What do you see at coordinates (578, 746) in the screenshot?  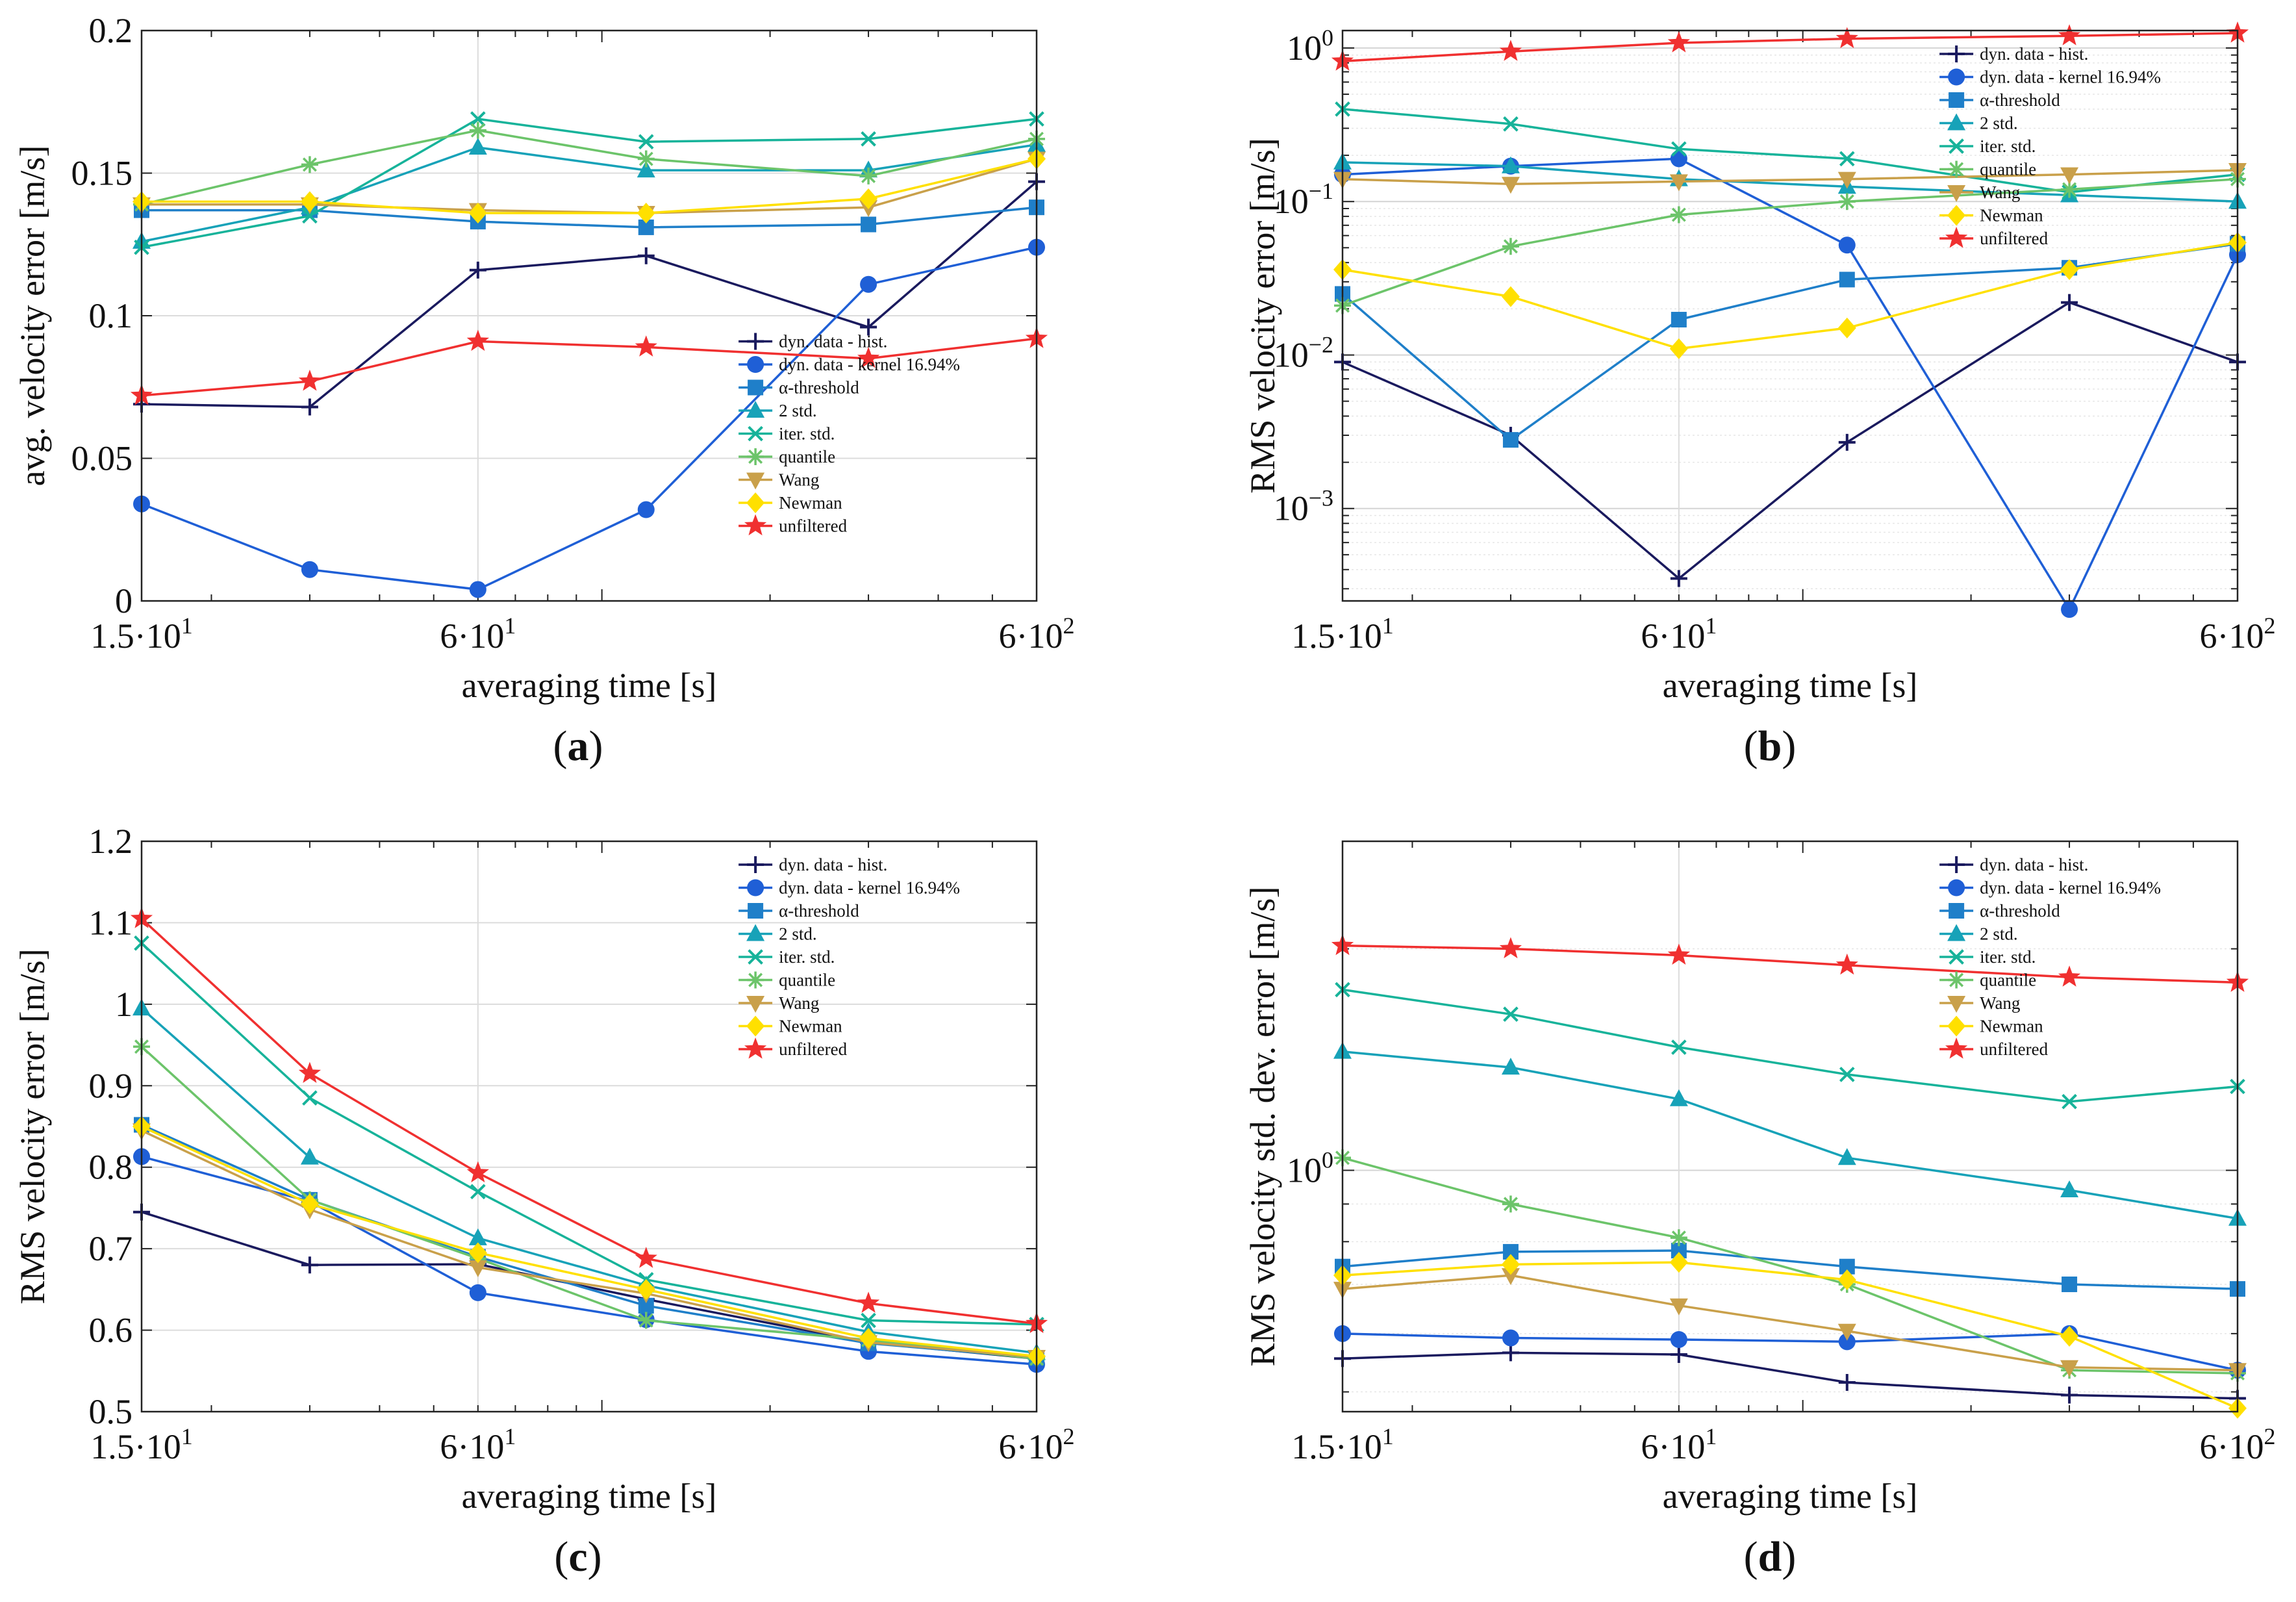 I see `panel-label: (a)` at bounding box center [578, 746].